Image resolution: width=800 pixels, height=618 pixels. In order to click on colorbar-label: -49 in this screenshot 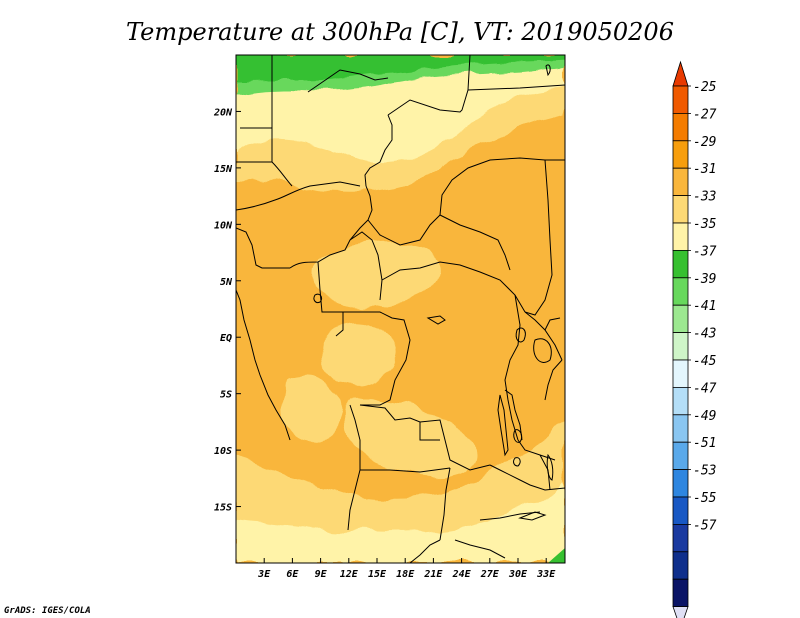, I will do `click(704, 416)`.